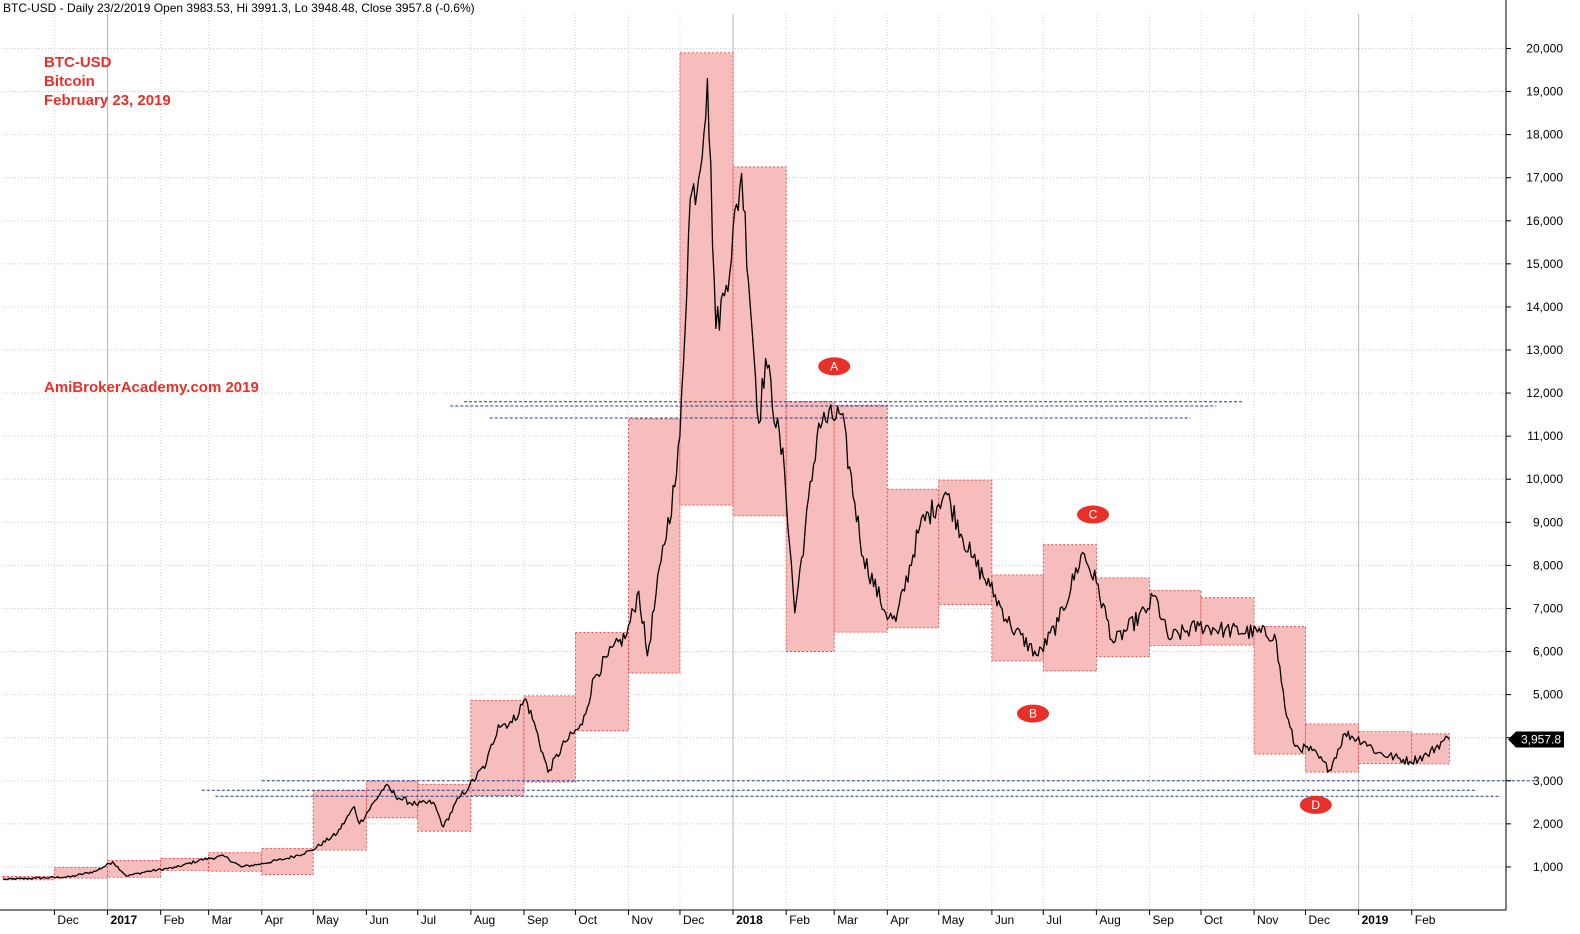 The width and height of the screenshot is (1580, 934). What do you see at coordinates (107, 100) in the screenshot?
I see `overlay-date: February 23, 2019` at bounding box center [107, 100].